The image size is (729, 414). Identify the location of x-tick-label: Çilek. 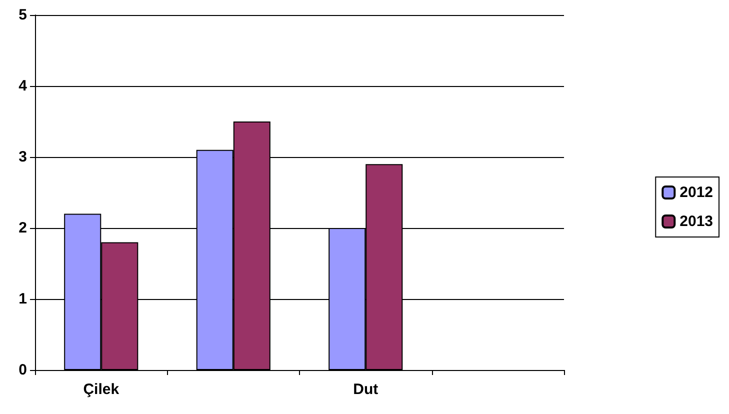
(101, 389).